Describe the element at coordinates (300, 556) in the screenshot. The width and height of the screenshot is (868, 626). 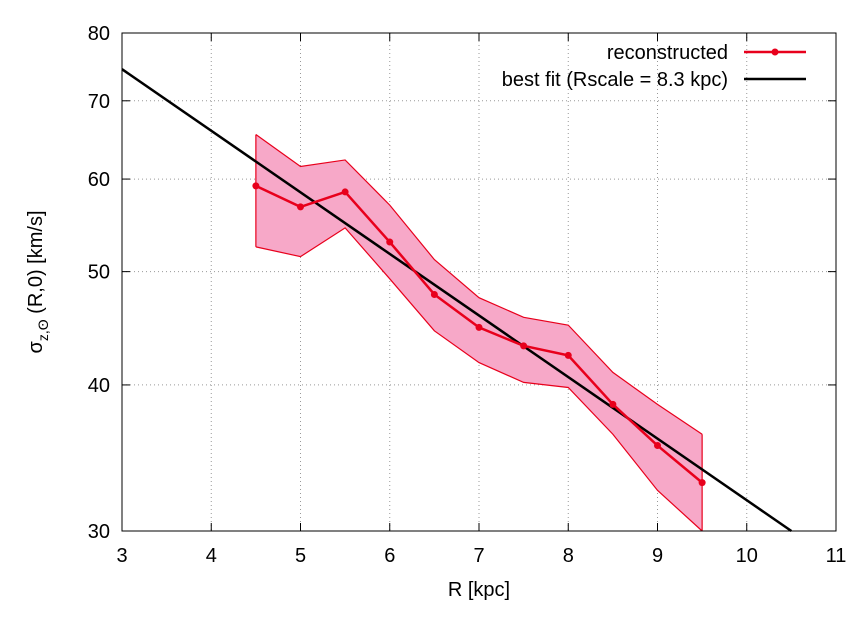
I see `x-tick-label: 5` at that location.